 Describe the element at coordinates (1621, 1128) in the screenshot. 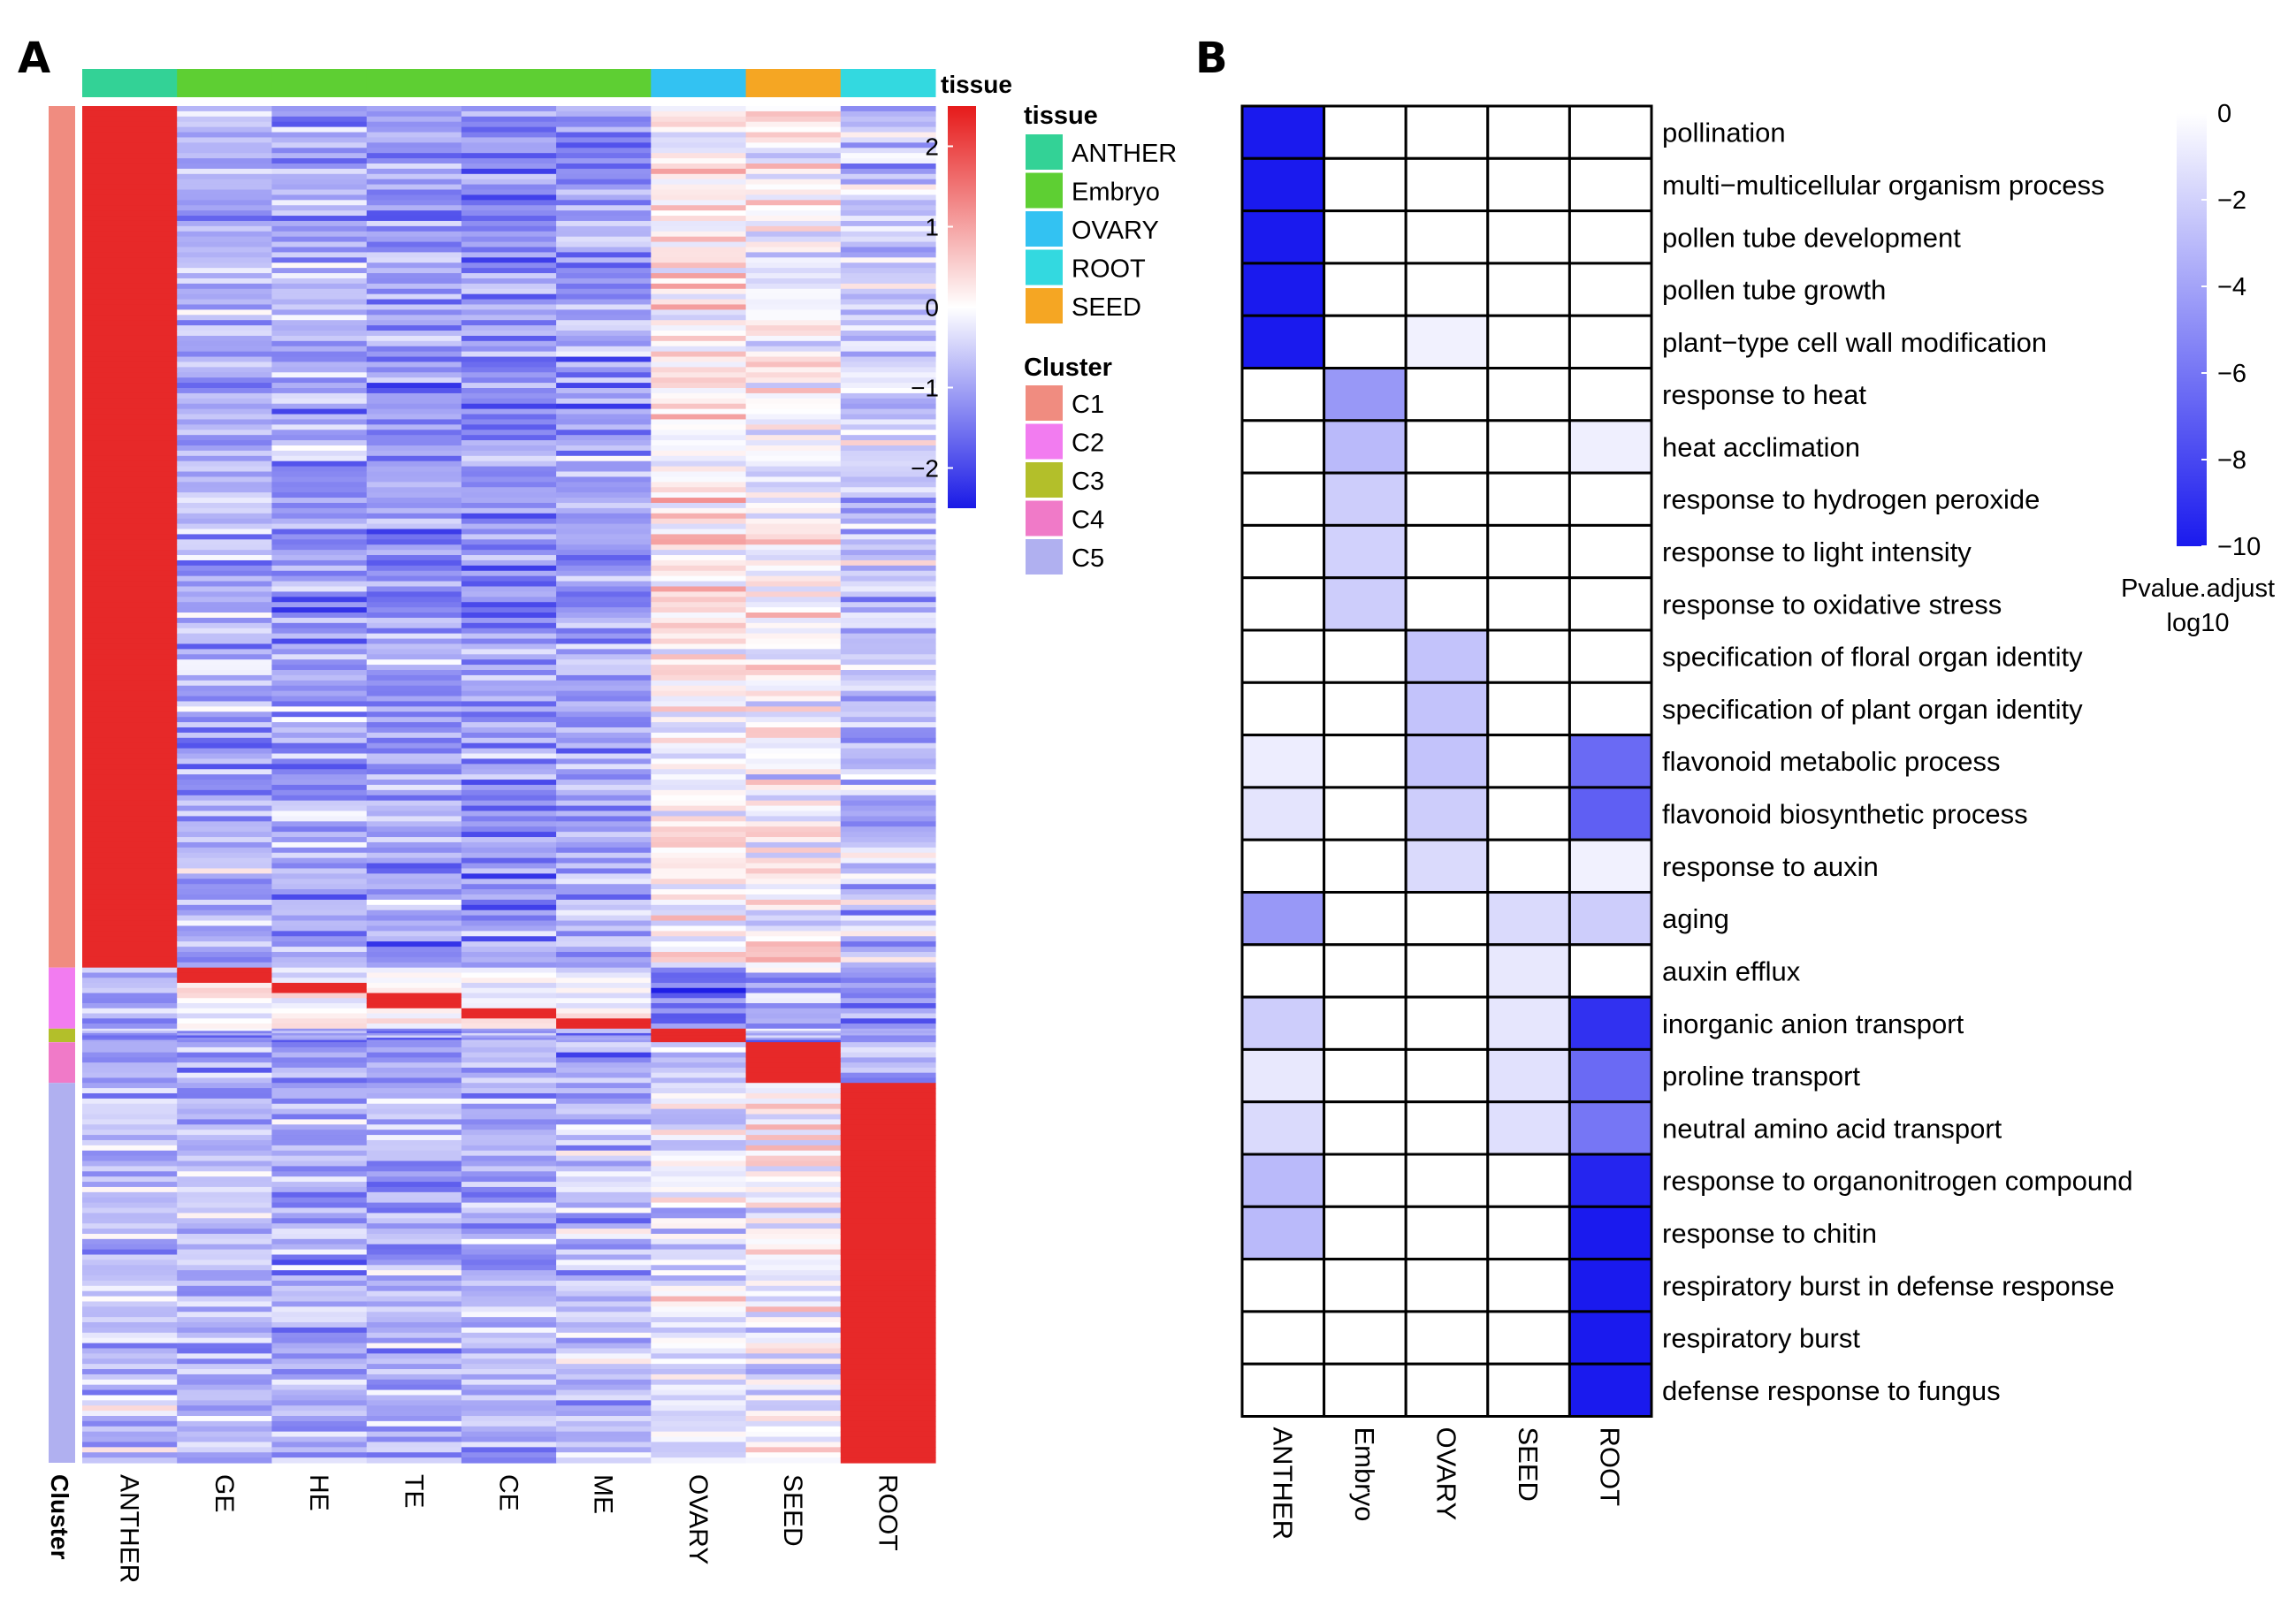

I see `enrichment-row: neutral amino acid transport` at that location.